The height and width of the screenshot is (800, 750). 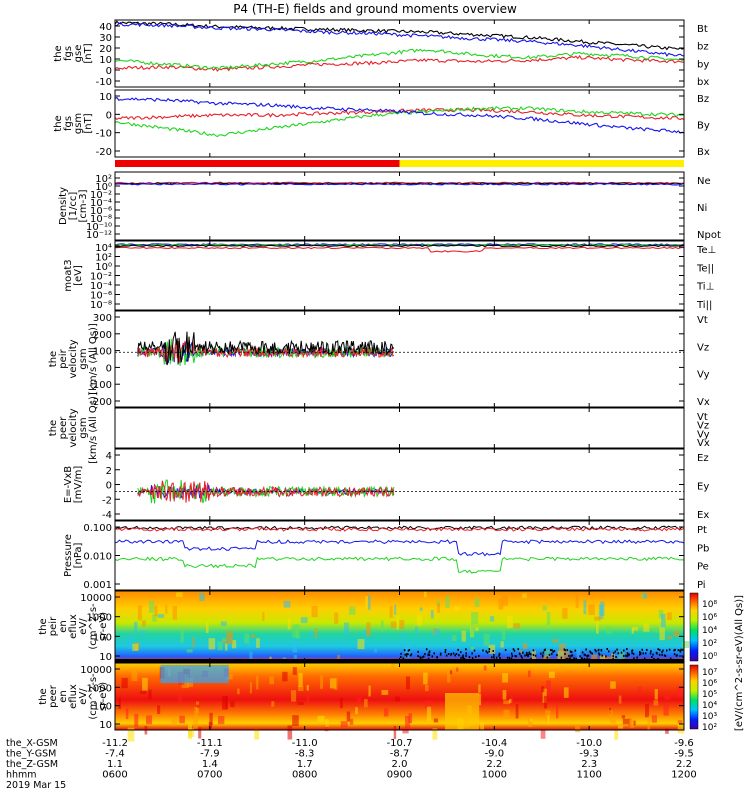 I want to click on legend-entry: Ex, so click(x=703, y=515).